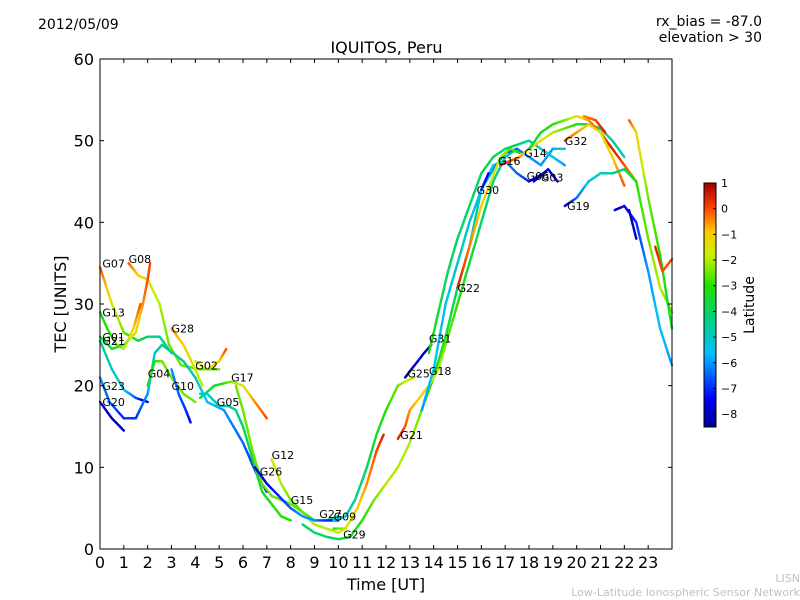 This screenshot has height=600, width=800. Describe the element at coordinates (113, 337) in the screenshot. I see `satellite-label: G01` at that location.